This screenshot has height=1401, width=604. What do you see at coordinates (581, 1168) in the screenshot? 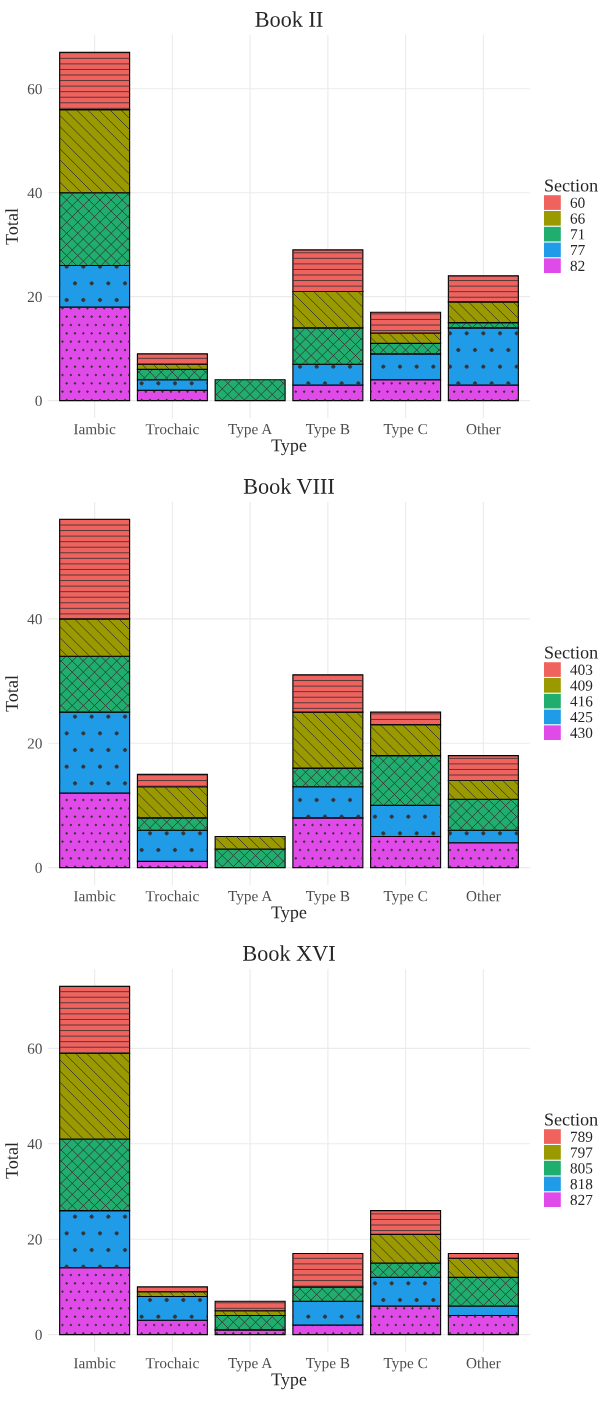
I see `legend-label: 805` at bounding box center [581, 1168].